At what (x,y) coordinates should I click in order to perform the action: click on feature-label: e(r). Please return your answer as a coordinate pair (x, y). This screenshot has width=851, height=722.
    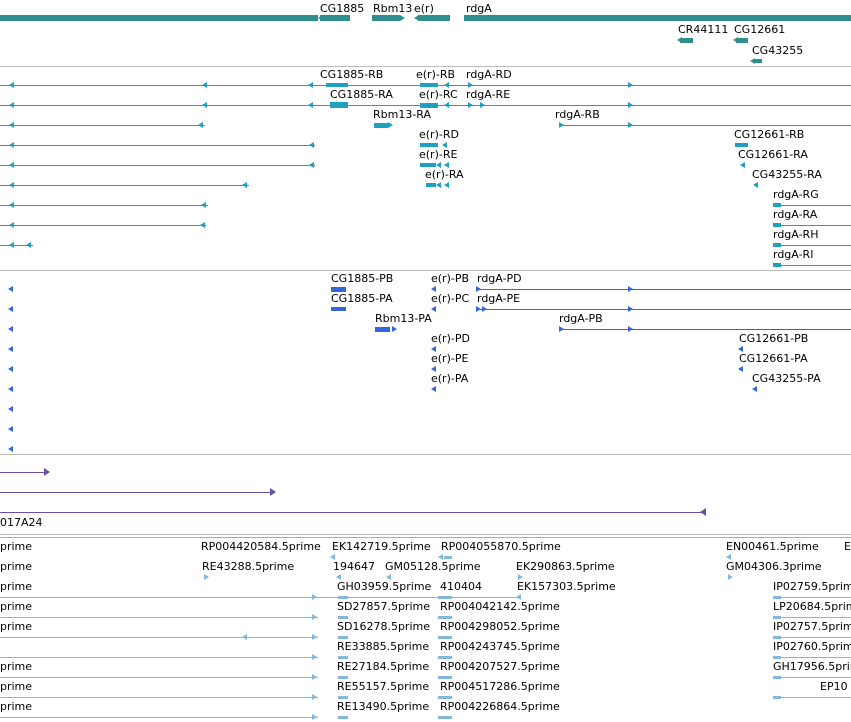
    Looking at the image, I should click on (424, 8).